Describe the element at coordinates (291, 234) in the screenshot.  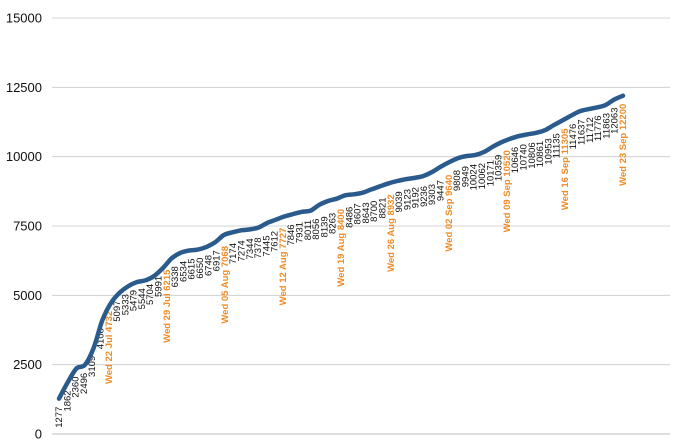
I see `data-label: 7846` at that location.